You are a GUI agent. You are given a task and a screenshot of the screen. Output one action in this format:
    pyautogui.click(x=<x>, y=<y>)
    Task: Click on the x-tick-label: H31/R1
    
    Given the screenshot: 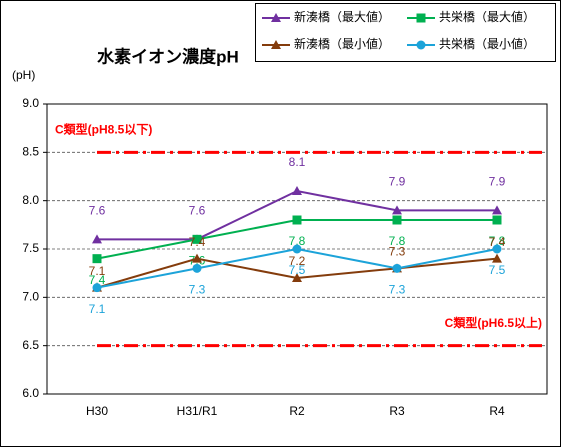 What is the action you would take?
    pyautogui.click(x=197, y=411)
    